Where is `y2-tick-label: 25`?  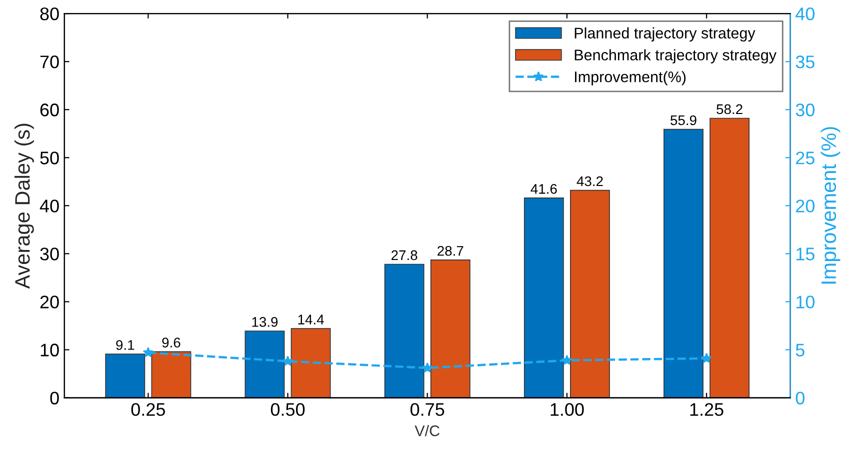
y2-tick-label: 25 is located at coordinates (805, 158).